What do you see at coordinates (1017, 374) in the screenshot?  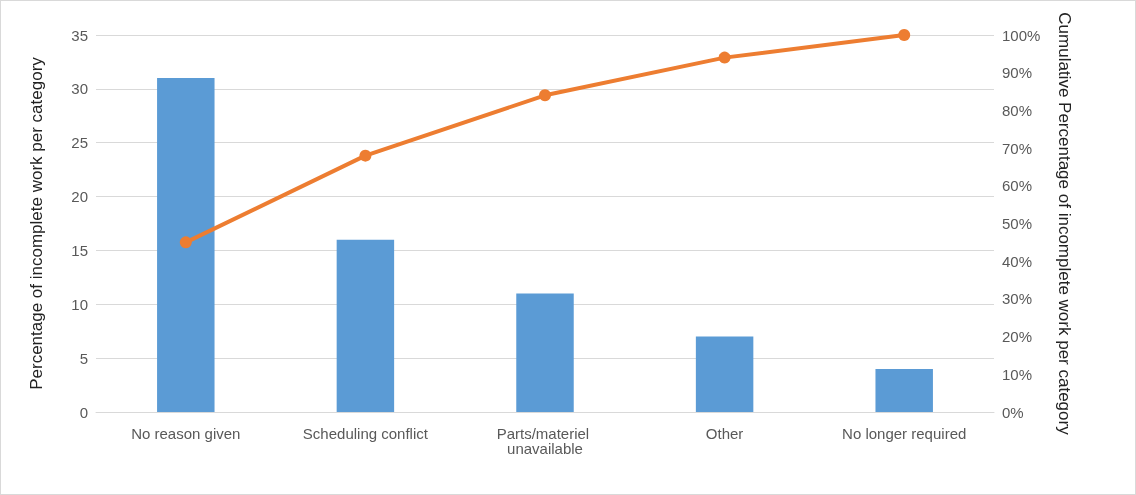 I see `y2-tick-label: 10%` at bounding box center [1017, 374].